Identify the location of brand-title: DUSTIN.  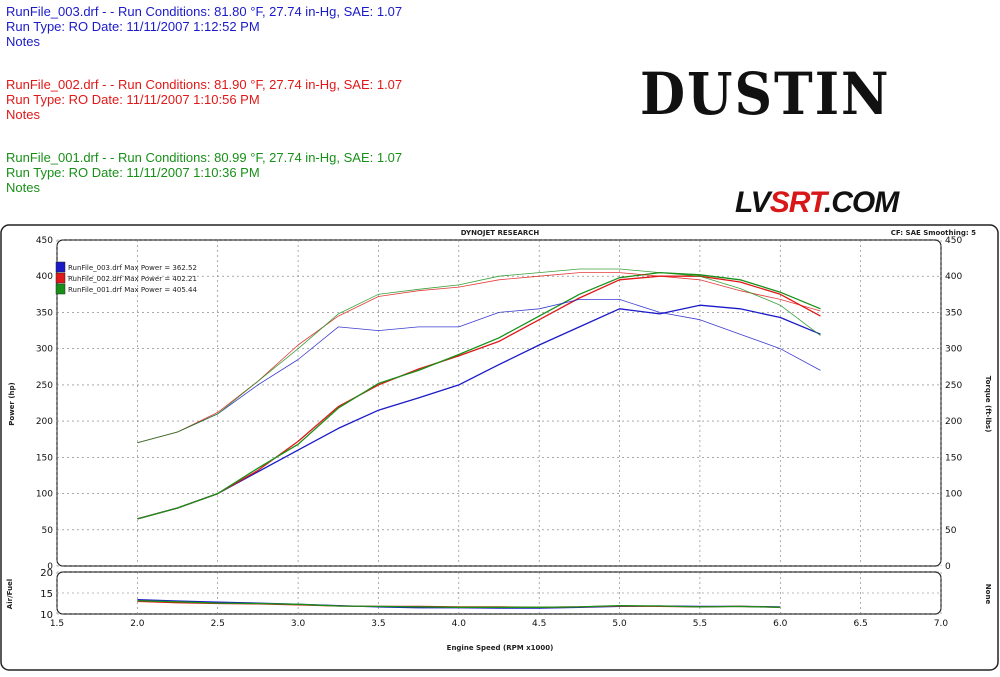
(765, 94).